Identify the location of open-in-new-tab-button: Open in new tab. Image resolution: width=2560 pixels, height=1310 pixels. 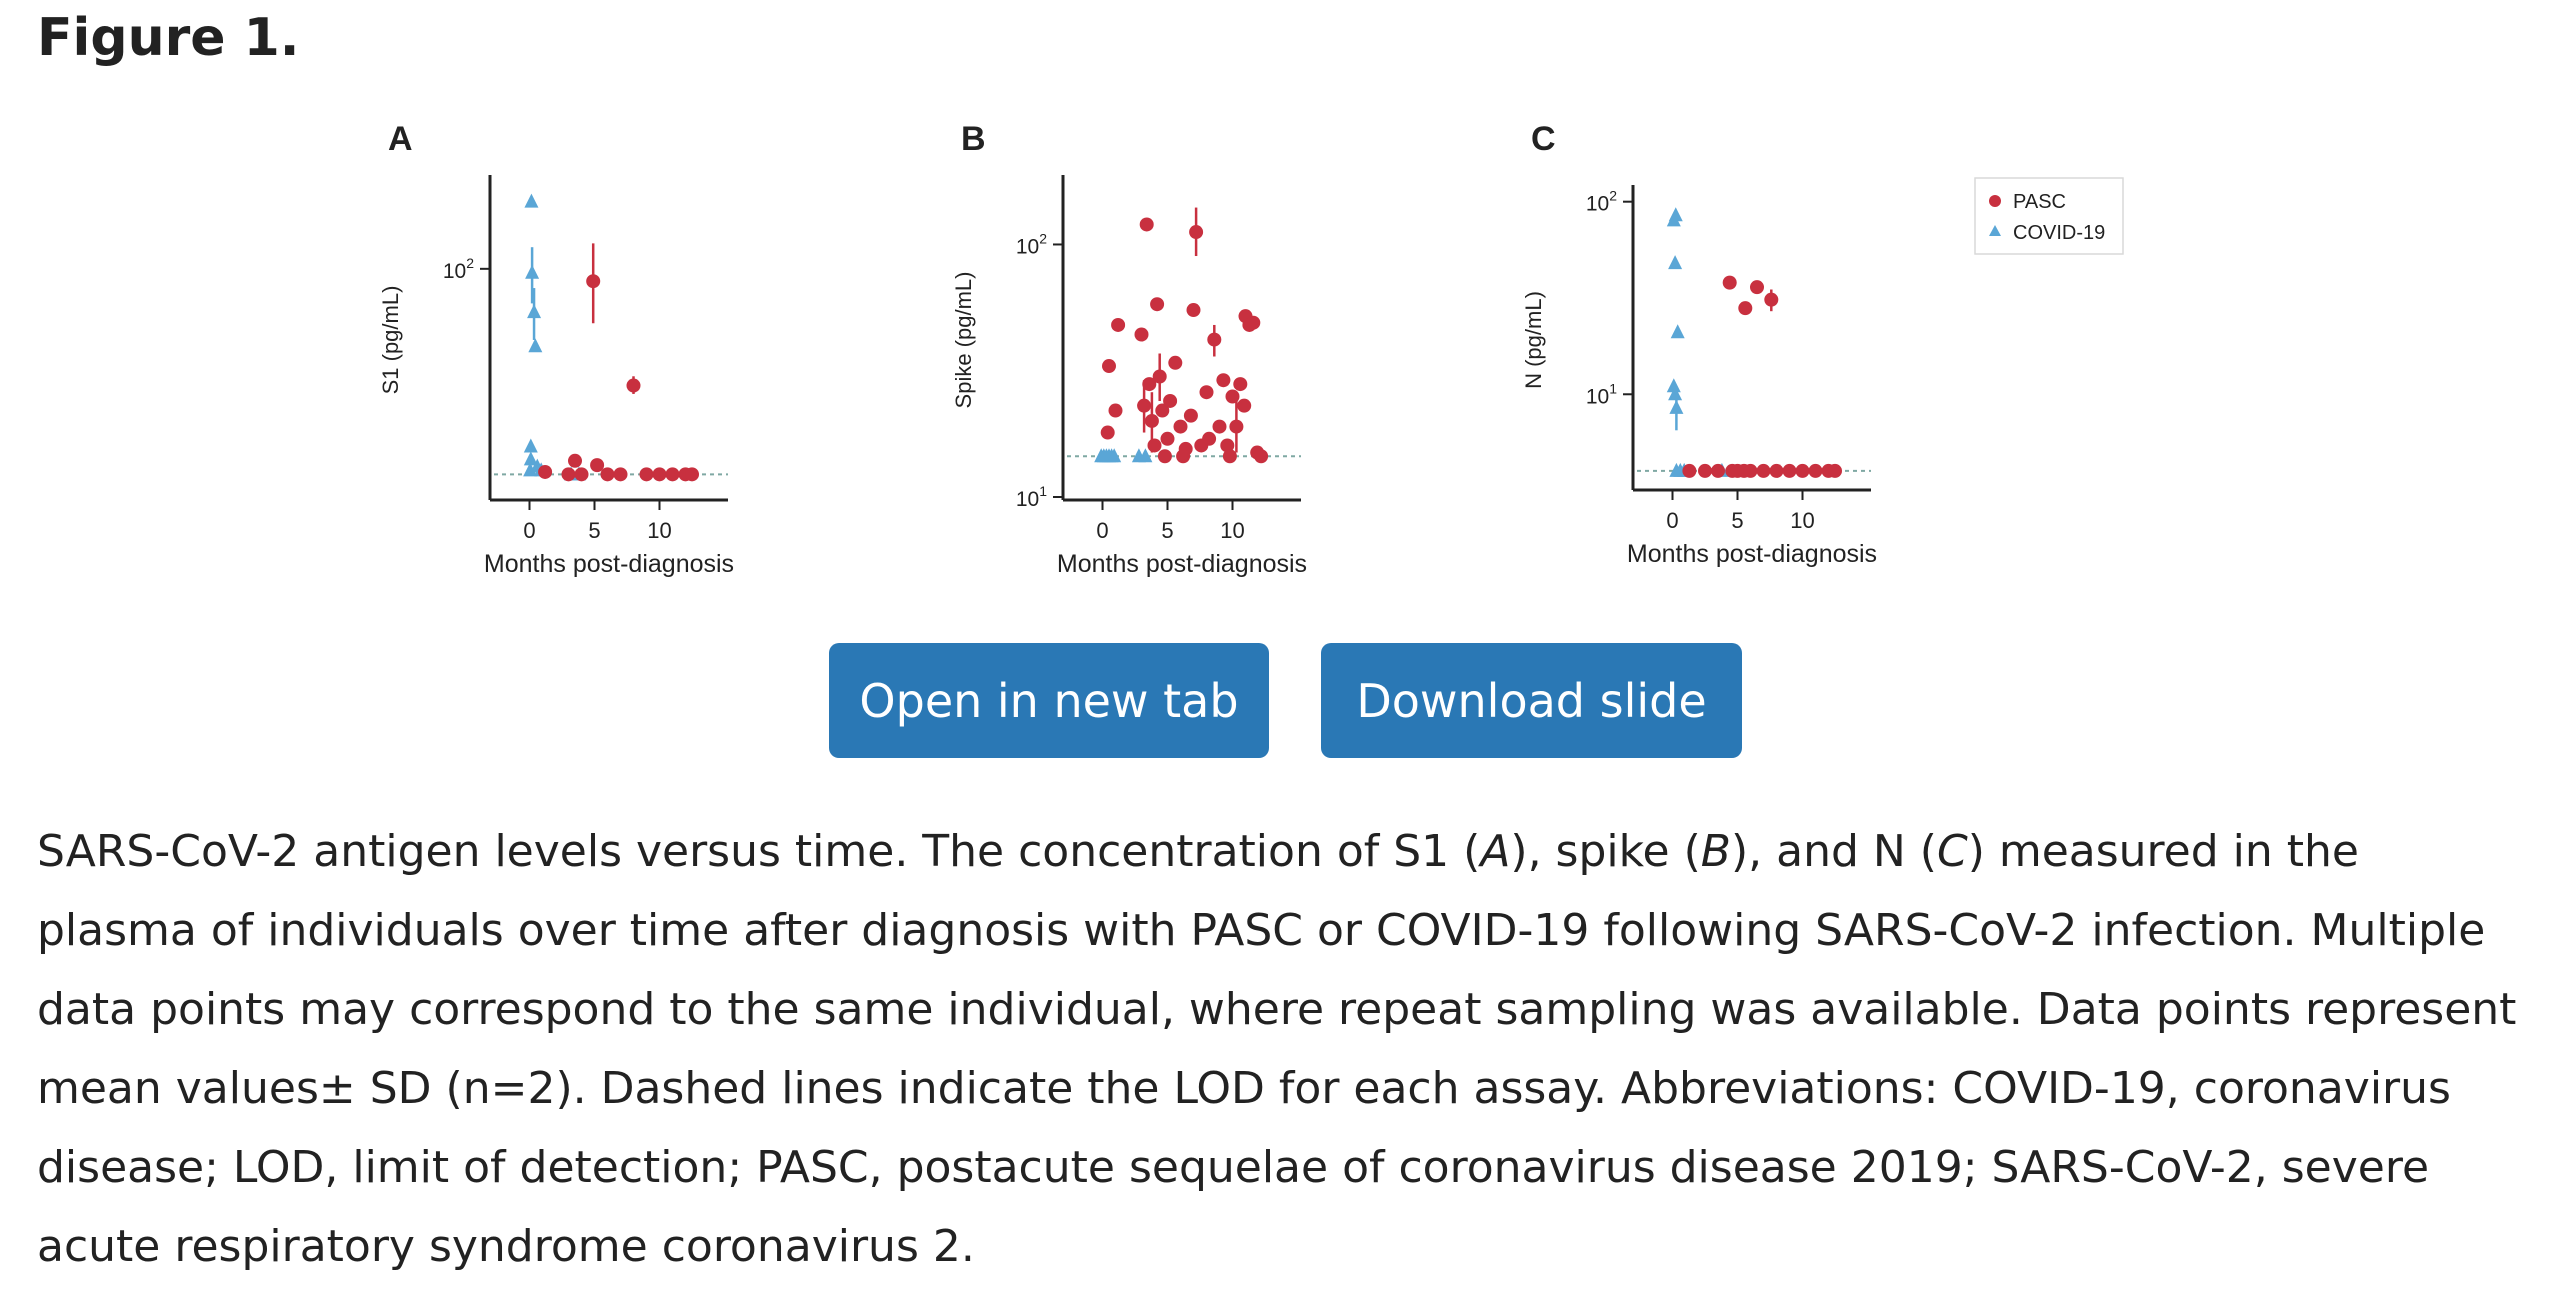
(1049, 700).